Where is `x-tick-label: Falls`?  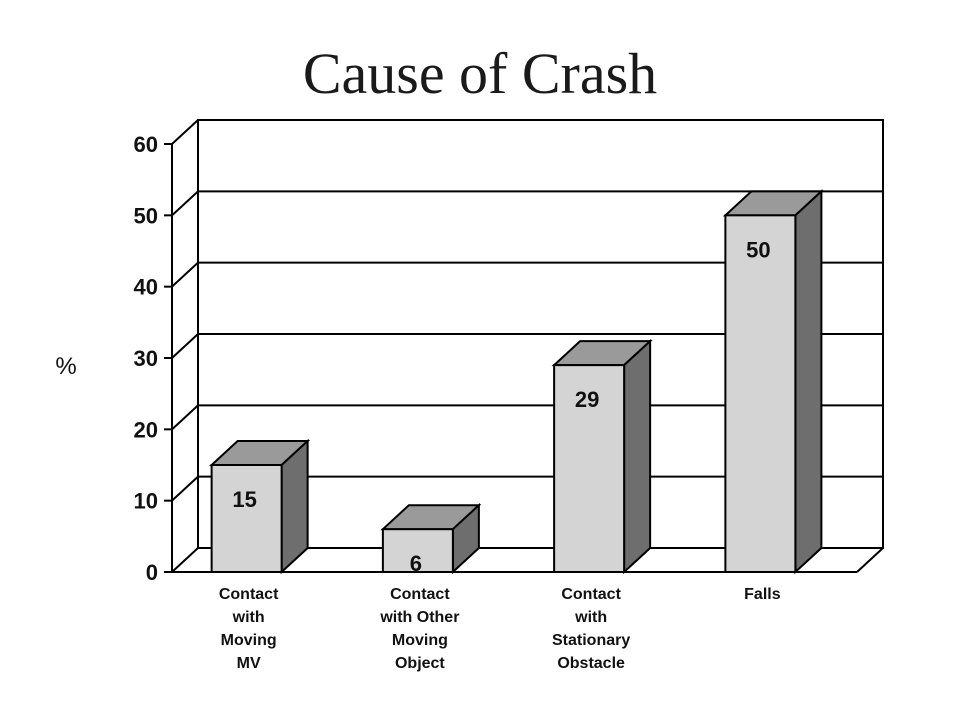
x-tick-label: Falls is located at coordinates (762, 594).